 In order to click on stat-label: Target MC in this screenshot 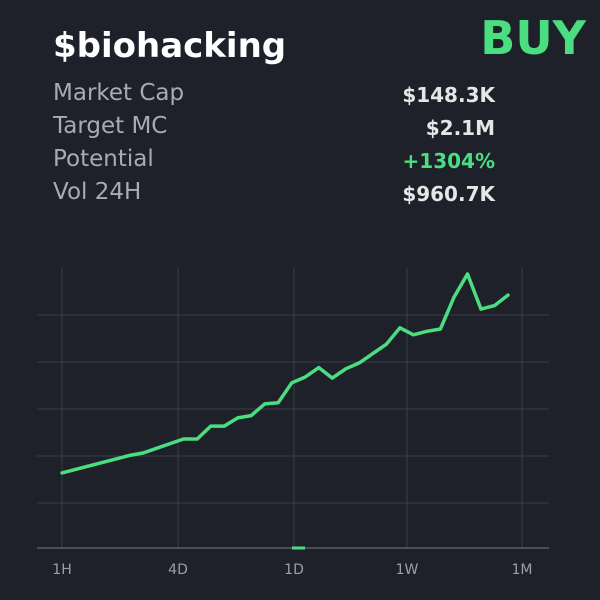, I will do `click(110, 126)`.